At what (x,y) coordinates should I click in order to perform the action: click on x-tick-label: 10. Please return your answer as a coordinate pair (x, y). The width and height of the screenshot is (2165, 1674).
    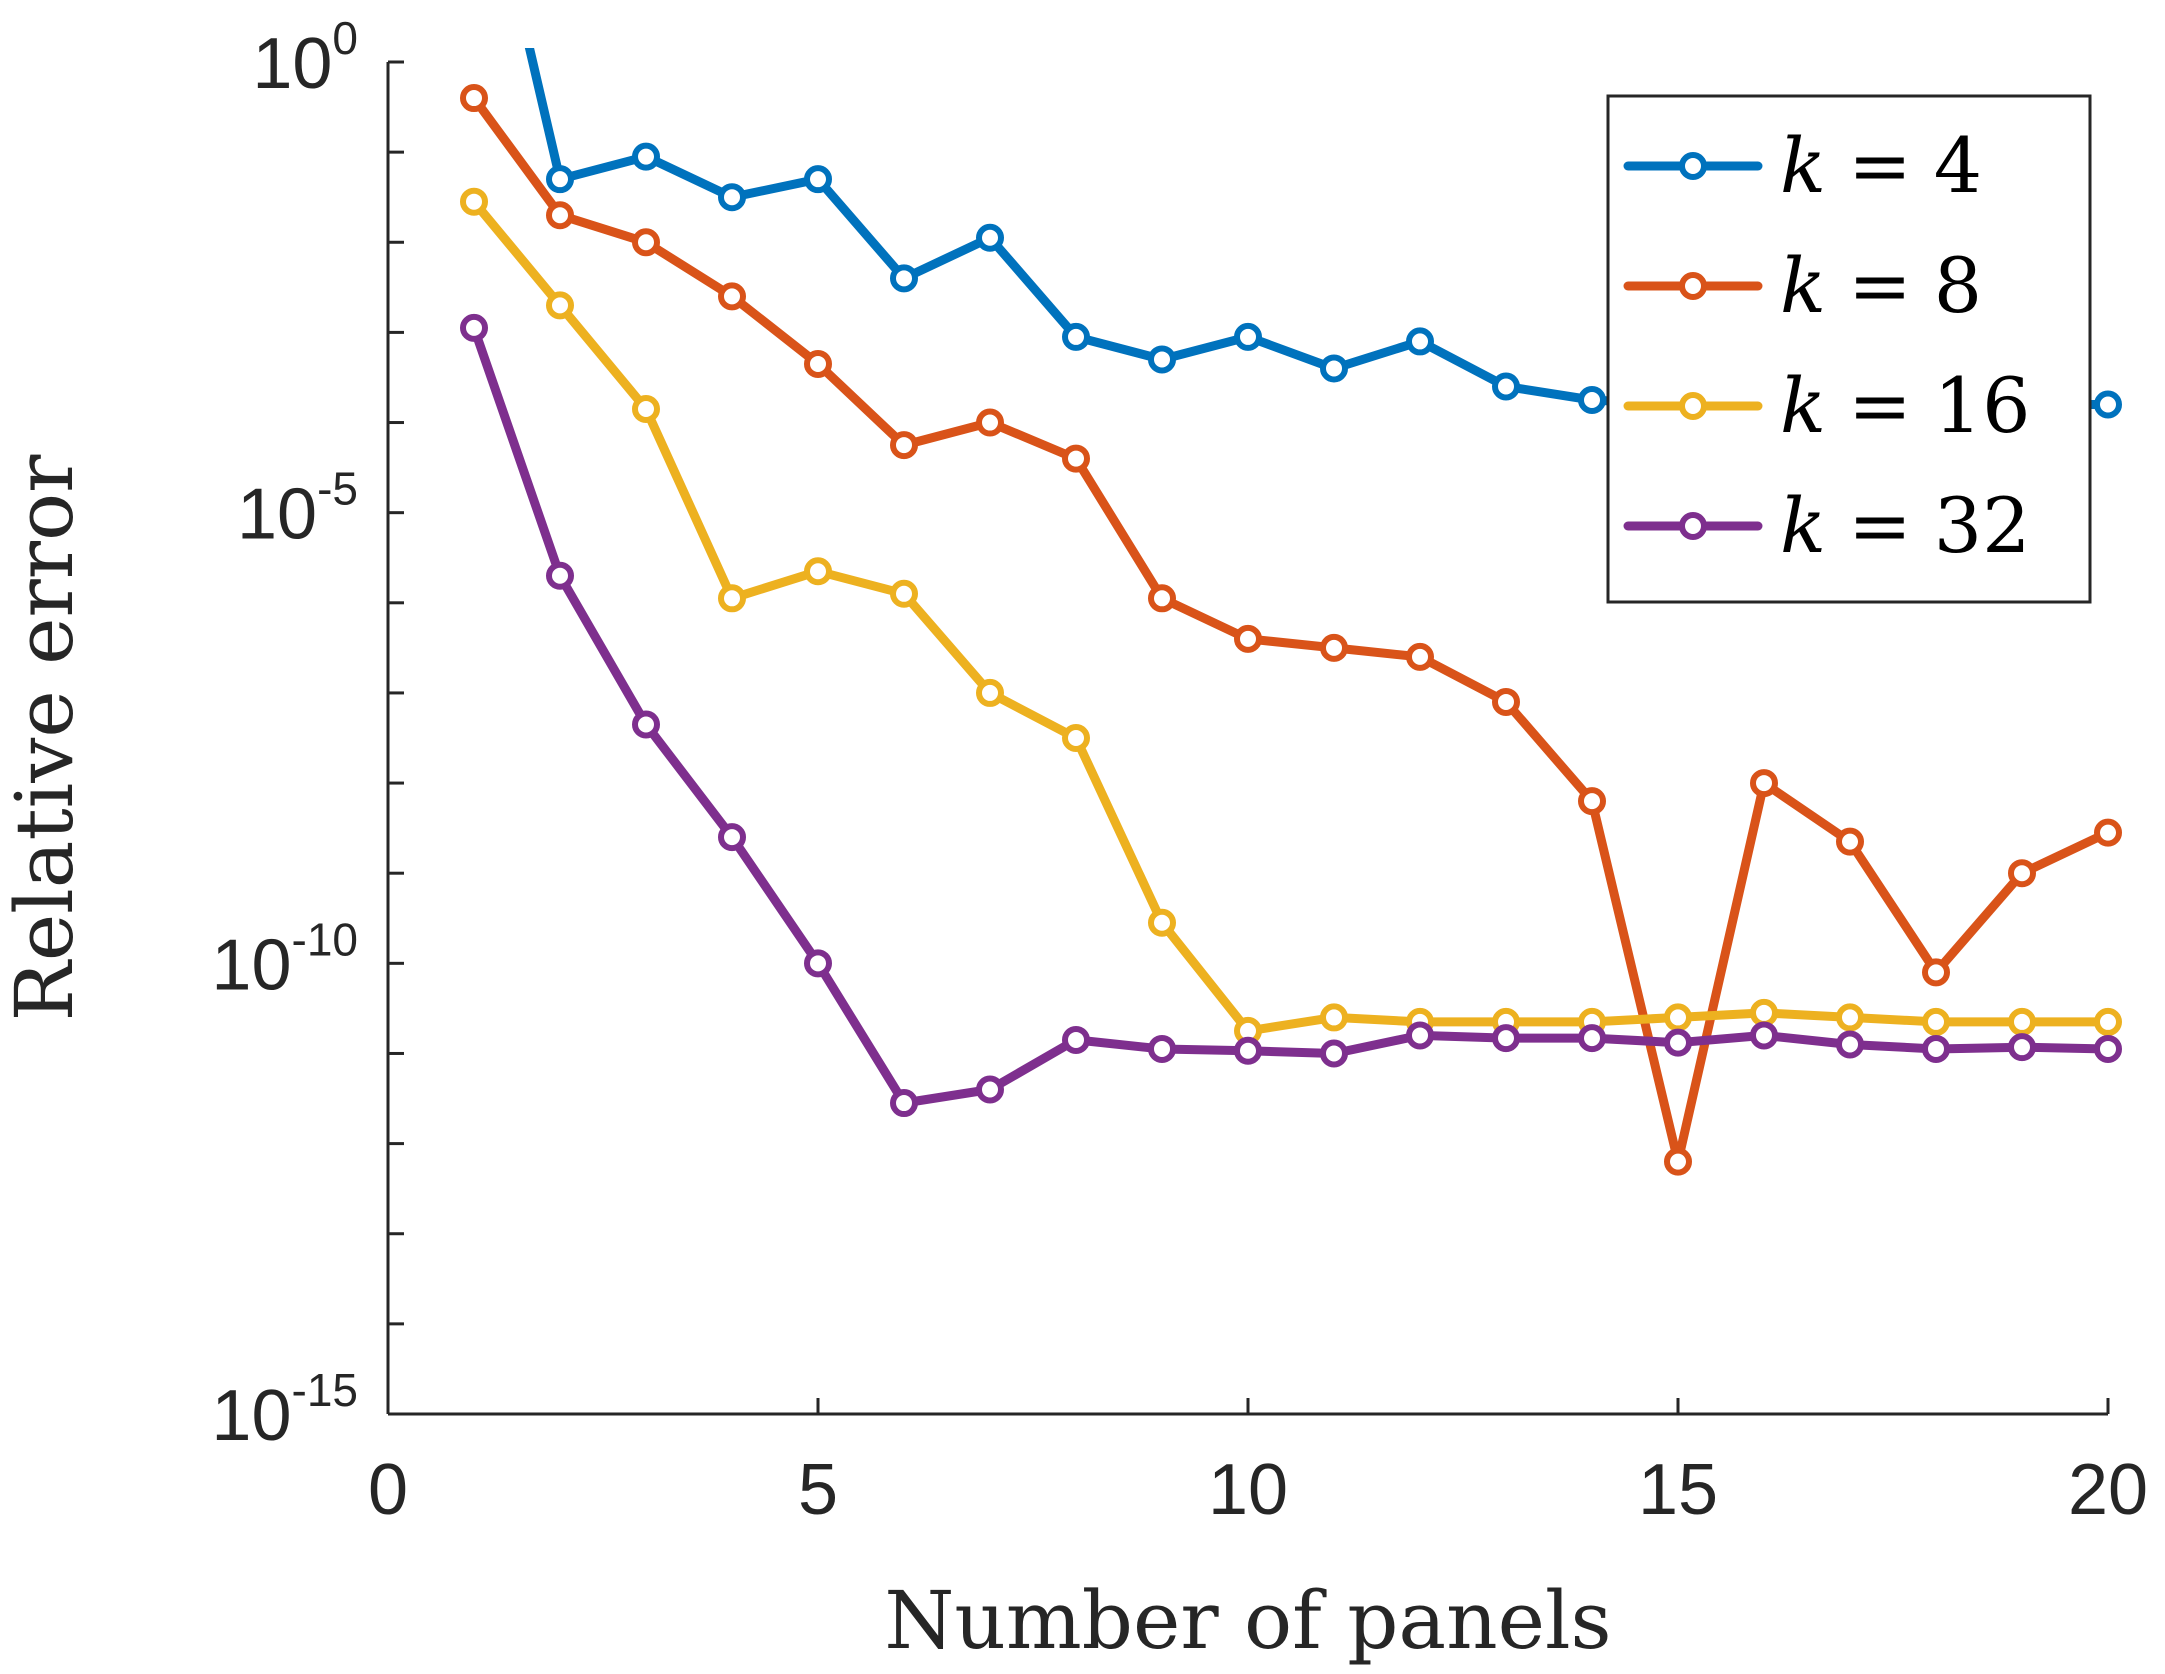
    Looking at the image, I should click on (1248, 1490).